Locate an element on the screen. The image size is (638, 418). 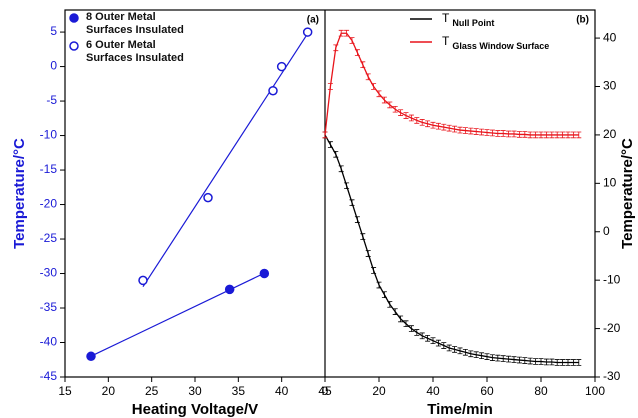
y-tick-label: -5 is located at coordinates (51, 100).